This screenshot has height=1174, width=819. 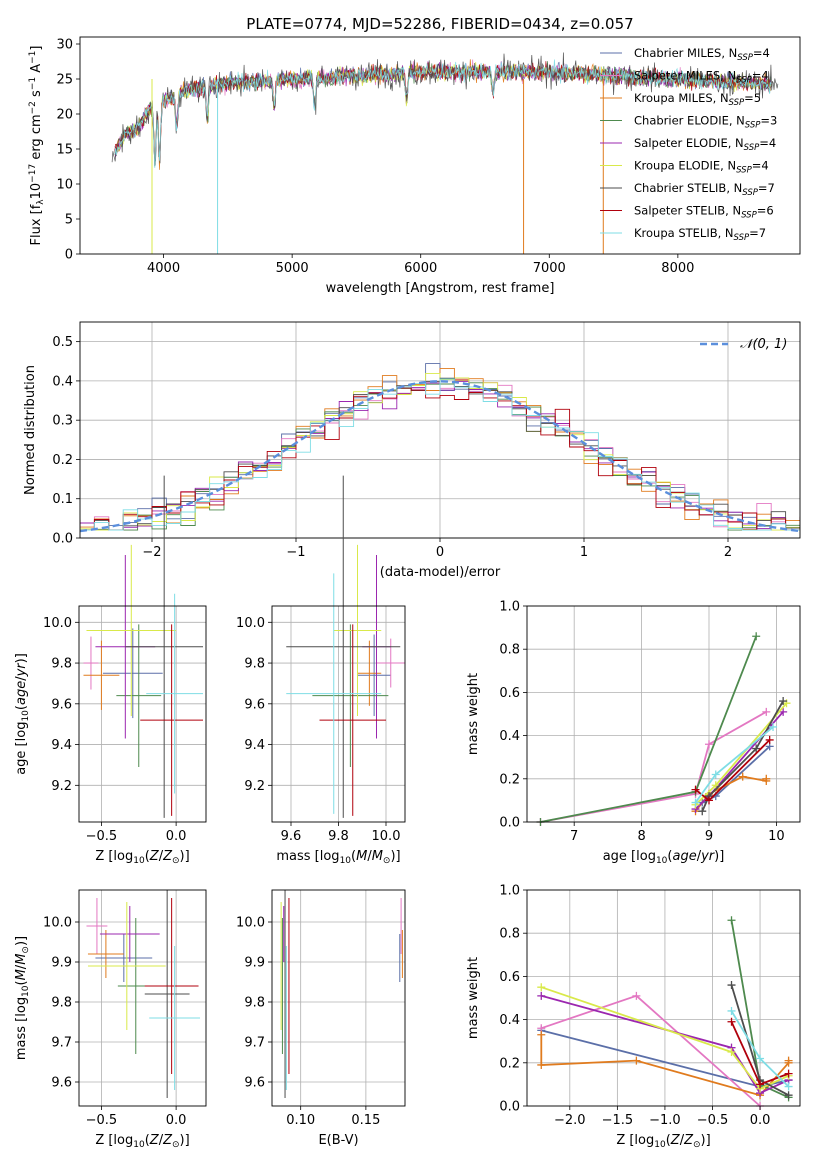 What do you see at coordinates (250, 623) in the screenshot?
I see `y-tick-label: 10.0` at bounding box center [250, 623].